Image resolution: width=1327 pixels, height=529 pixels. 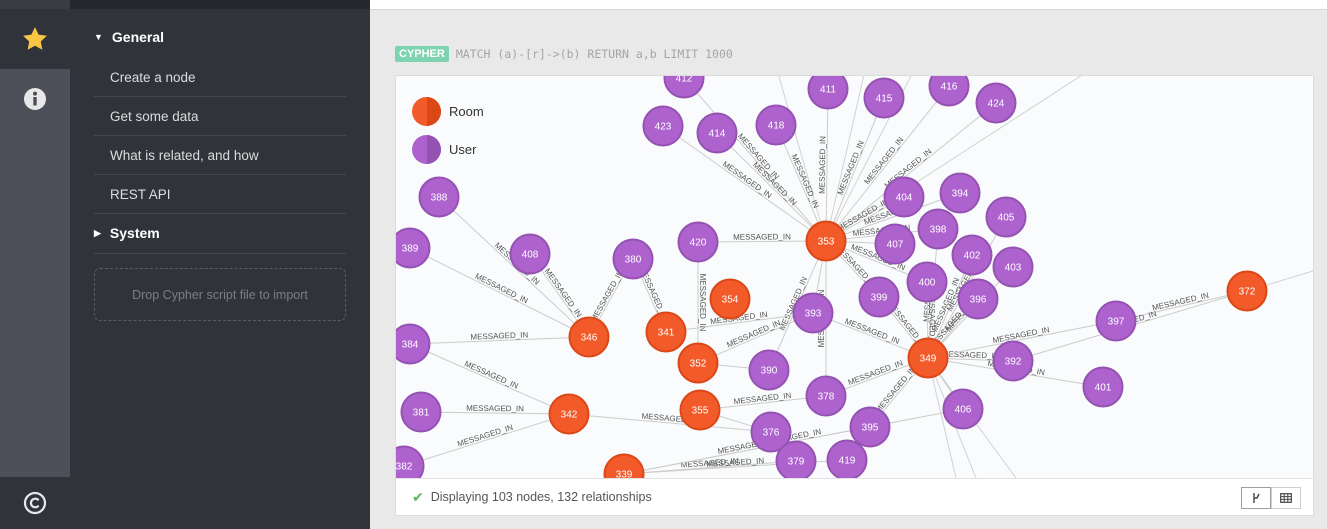 What do you see at coordinates (684, 87) in the screenshot?
I see `user-node: 412` at bounding box center [684, 87].